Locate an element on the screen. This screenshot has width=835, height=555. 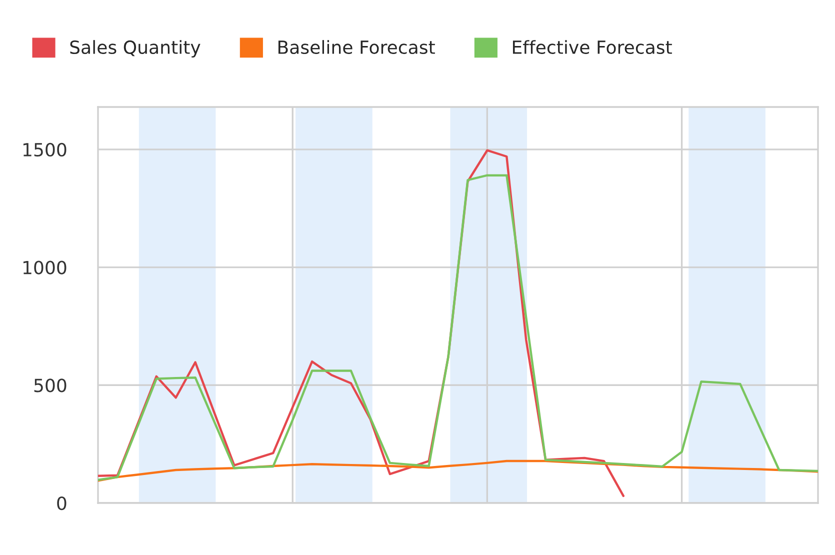
y-tick-label: 1500 is located at coordinates (44, 149).